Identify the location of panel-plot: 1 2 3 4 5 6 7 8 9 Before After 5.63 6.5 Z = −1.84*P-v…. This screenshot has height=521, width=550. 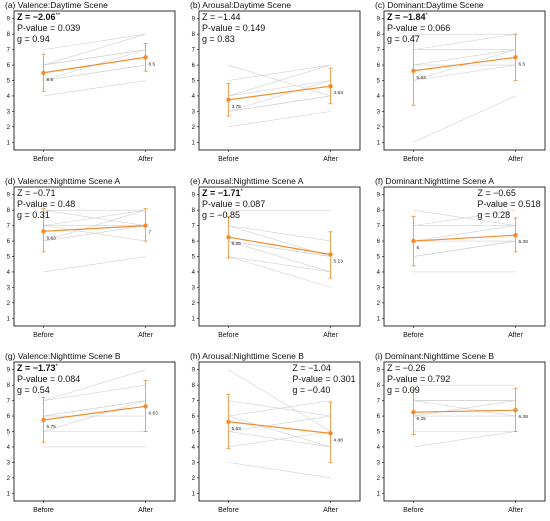
(461, 86).